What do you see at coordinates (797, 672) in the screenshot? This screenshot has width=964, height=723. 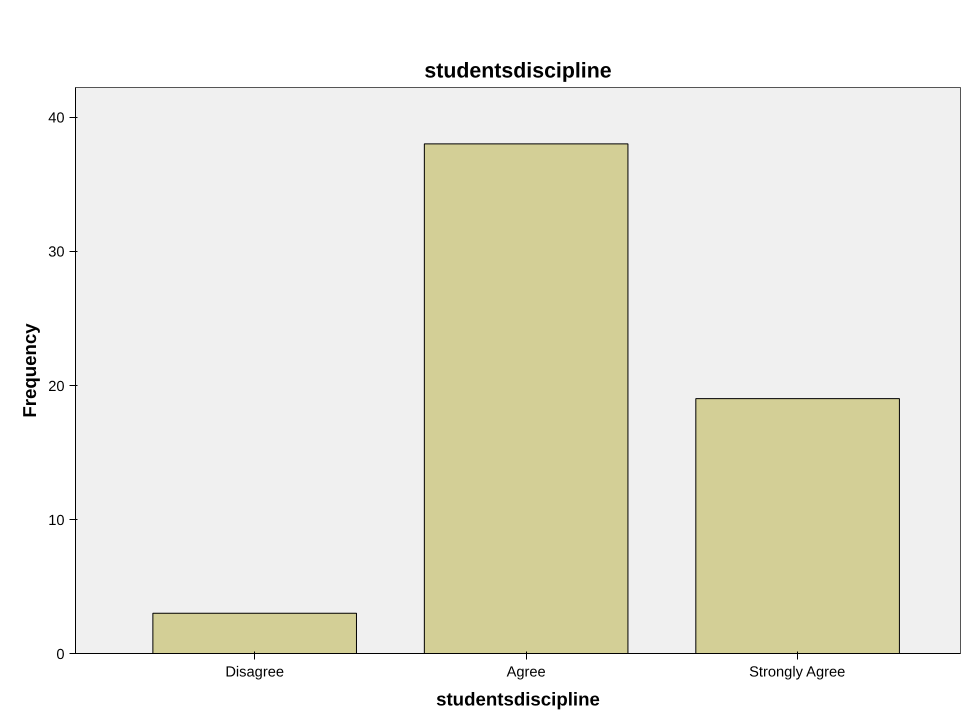 I see `x-tick-label: Strongly Agree` at bounding box center [797, 672].